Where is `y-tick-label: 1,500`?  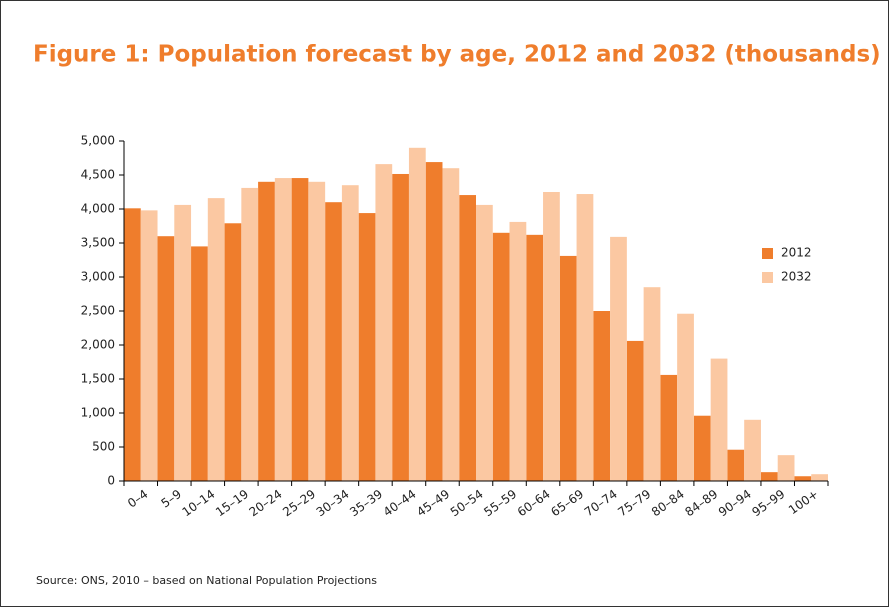 y-tick-label: 1,500 is located at coordinates (98, 379).